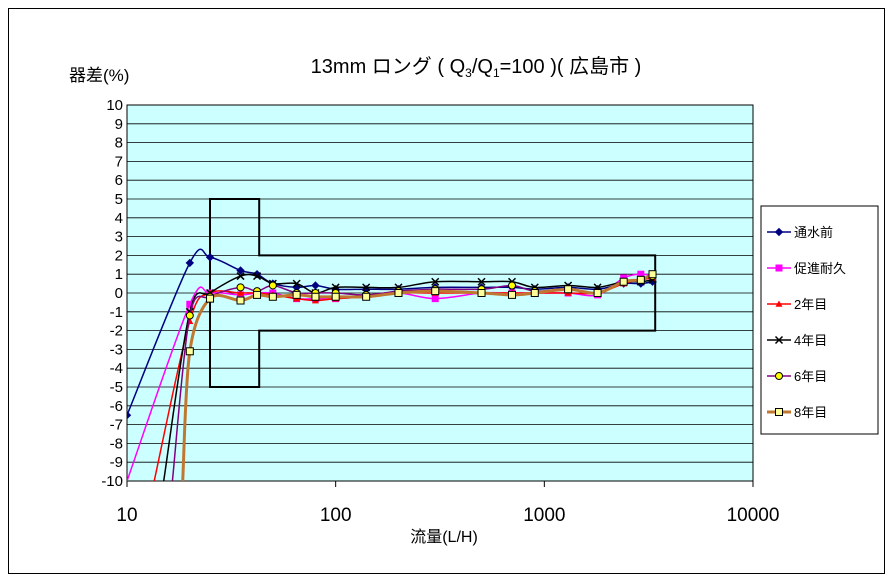 This screenshot has width=893, height=580. Describe the element at coordinates (468, 73) in the screenshot. I see `chart-title-sub-3: 3` at that location.